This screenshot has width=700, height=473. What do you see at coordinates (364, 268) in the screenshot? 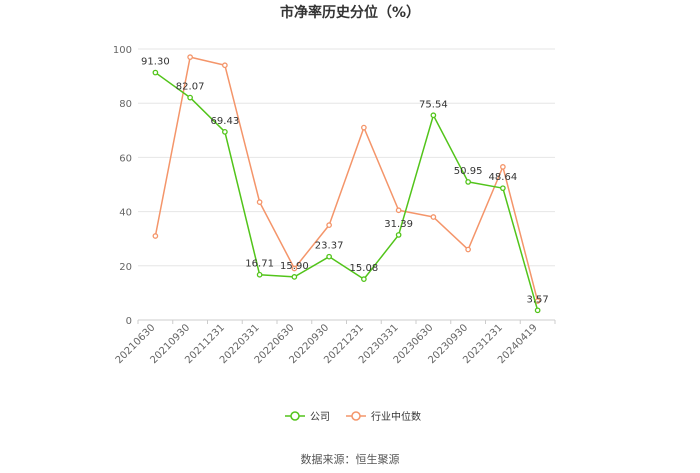
I see `data-label: 15.08` at bounding box center [364, 268].